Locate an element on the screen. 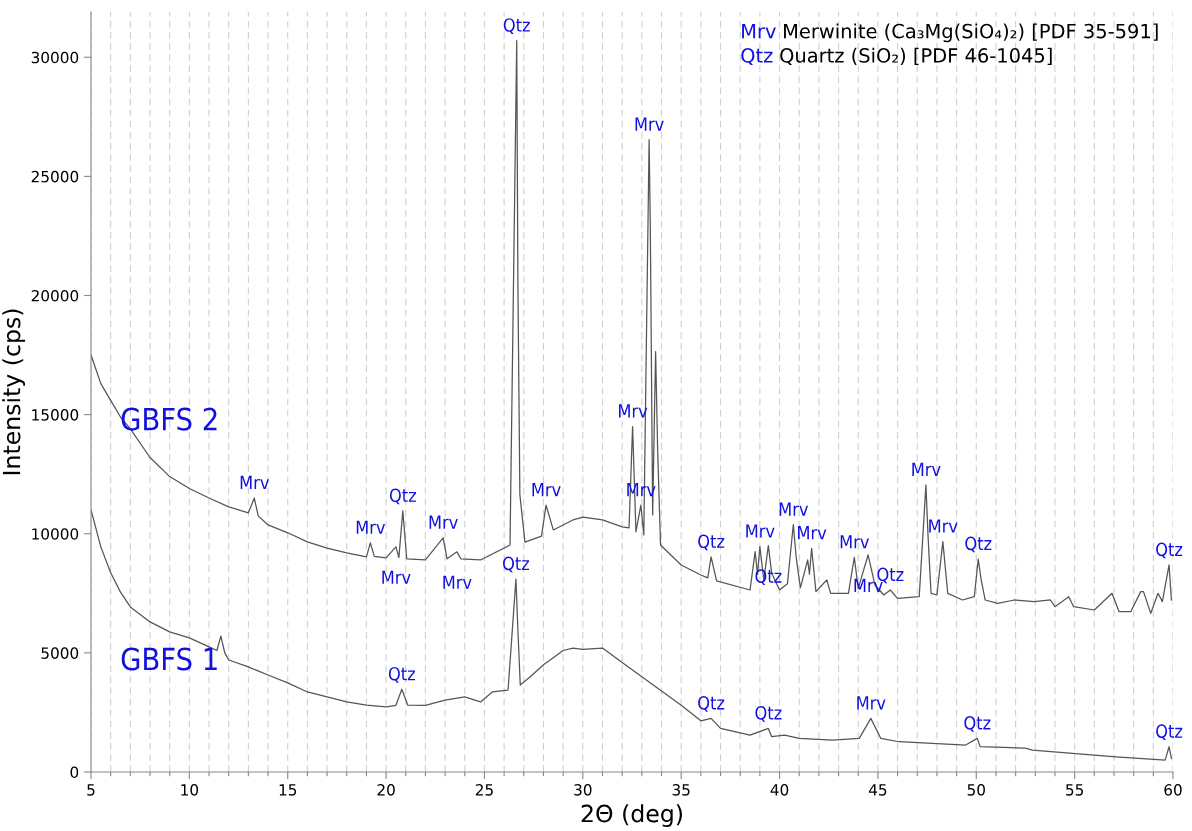  x-tick-label: 30 is located at coordinates (583, 790).